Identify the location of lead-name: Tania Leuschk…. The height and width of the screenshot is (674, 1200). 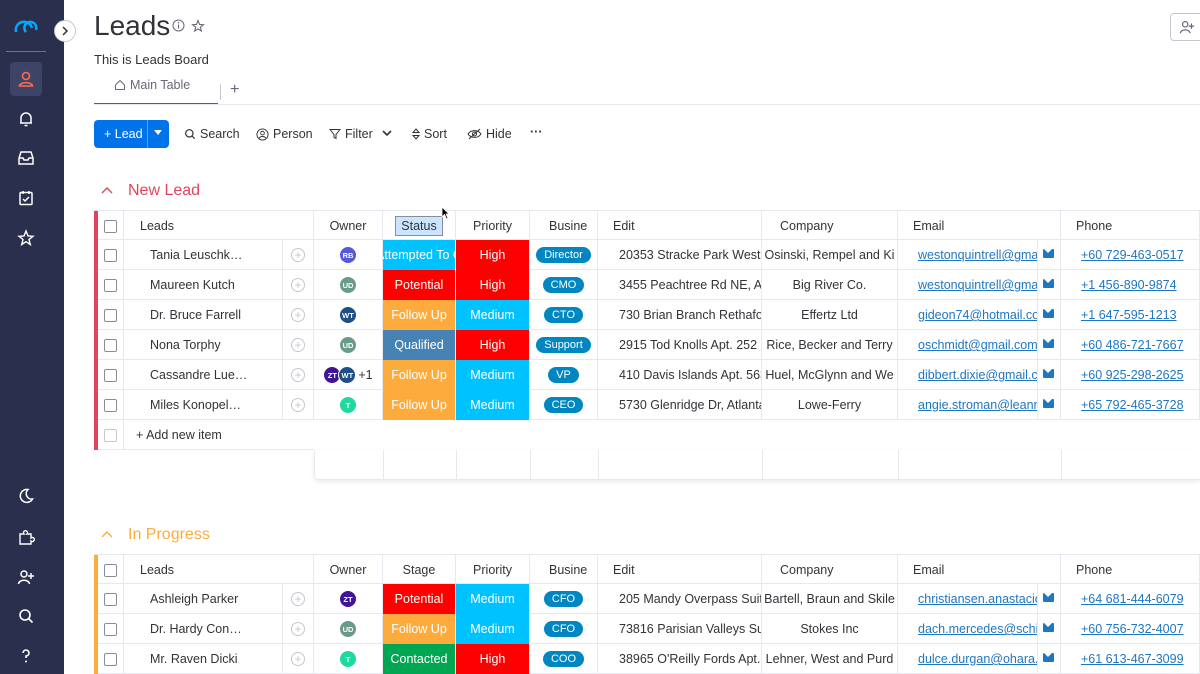
(196, 255).